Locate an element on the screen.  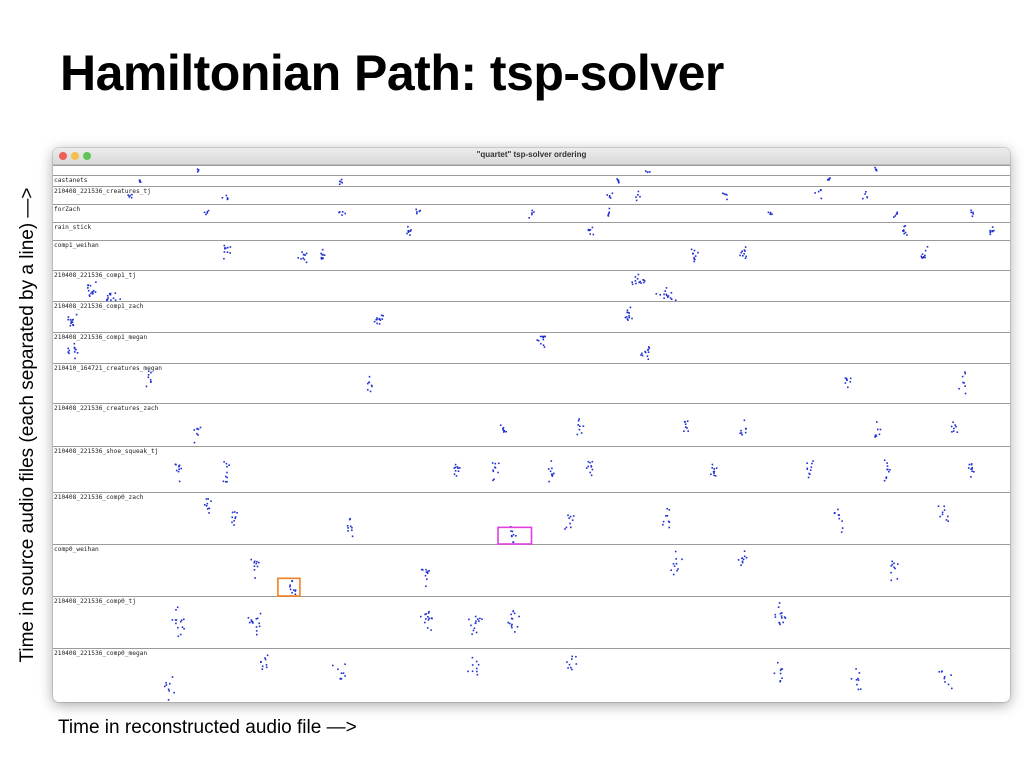
band-label: 210408_221536_shoe_squeak_tj is located at coordinates (106, 451).